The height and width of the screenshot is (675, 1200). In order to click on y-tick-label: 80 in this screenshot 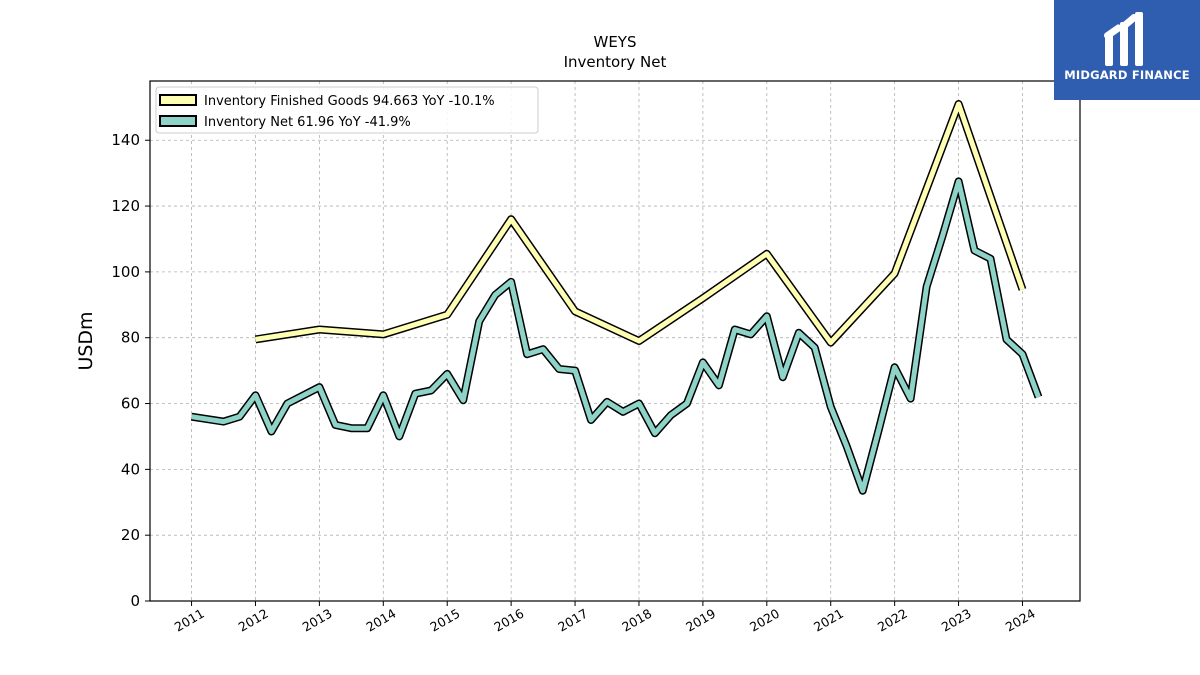, I will do `click(130, 338)`.